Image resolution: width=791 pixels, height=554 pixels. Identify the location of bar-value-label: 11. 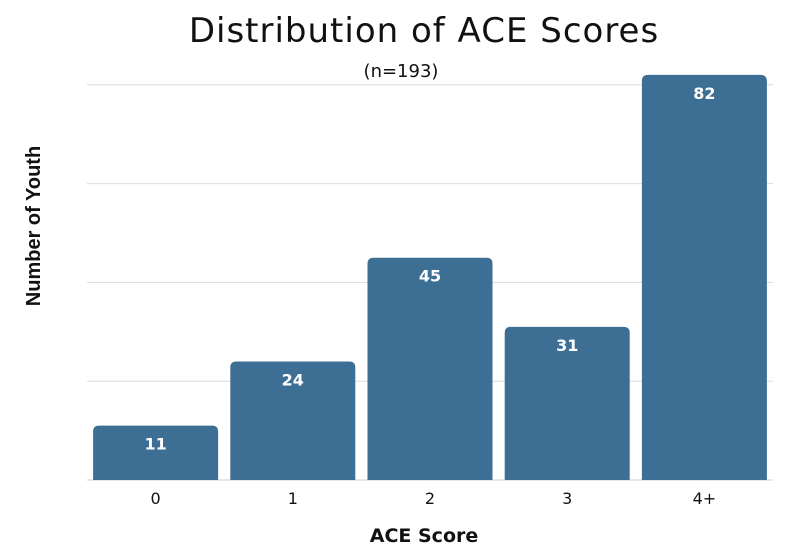
(155, 444).